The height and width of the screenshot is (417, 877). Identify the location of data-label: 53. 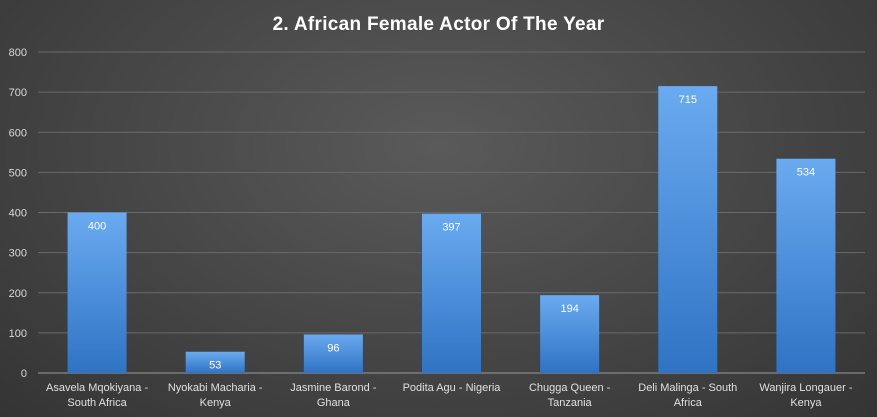
(215, 366).